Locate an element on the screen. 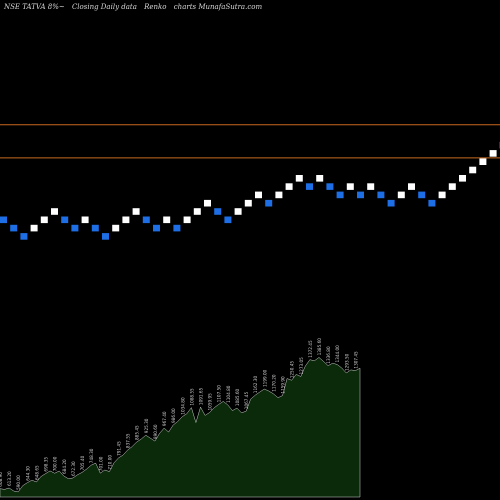 Image resolution: width=500 pixels, height=500 pixels. price-value-label: 1162.30 is located at coordinates (255, 385).